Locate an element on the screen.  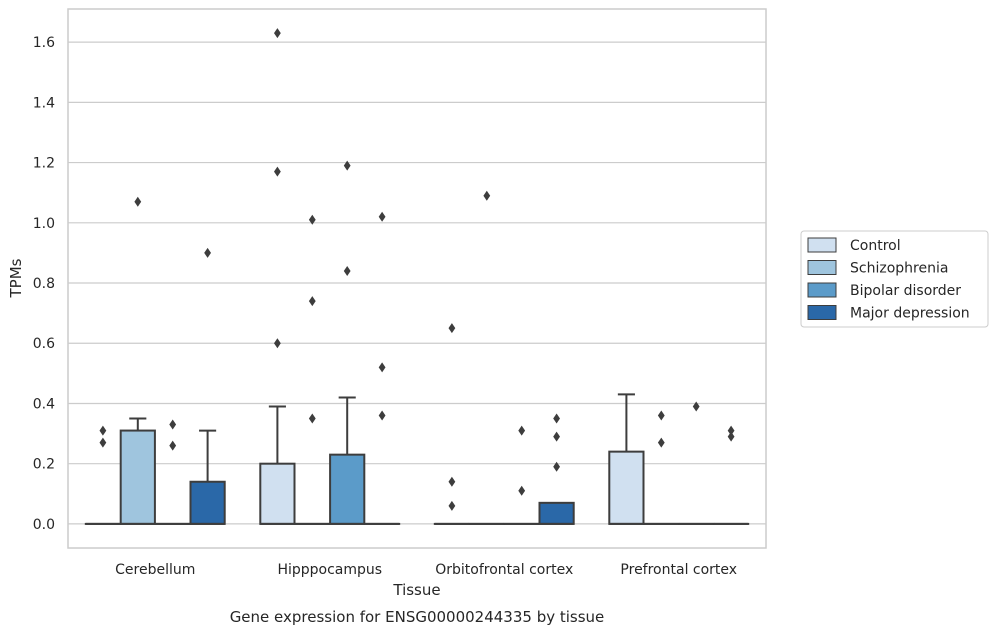
y-tick-labels: 0.0 0.2 0.4 0.6 0.8 1.0 1.2 1.4 1.6 is located at coordinates (44, 284).